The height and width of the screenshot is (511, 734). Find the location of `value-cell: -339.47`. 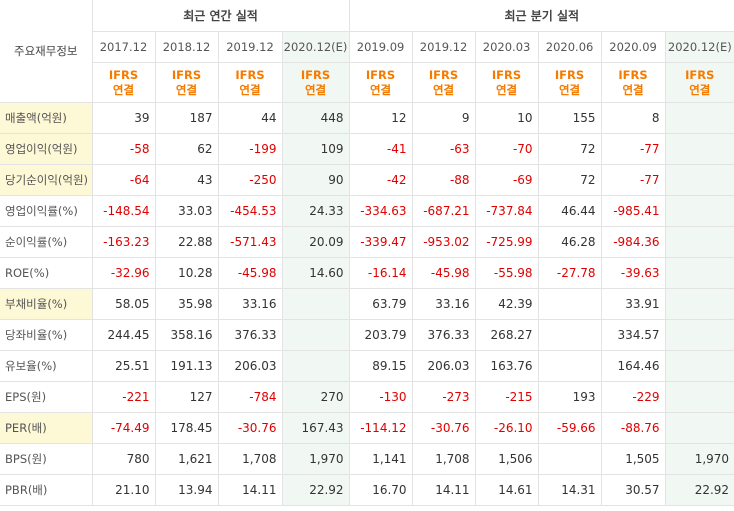

value-cell: -339.47 is located at coordinates (380, 242).